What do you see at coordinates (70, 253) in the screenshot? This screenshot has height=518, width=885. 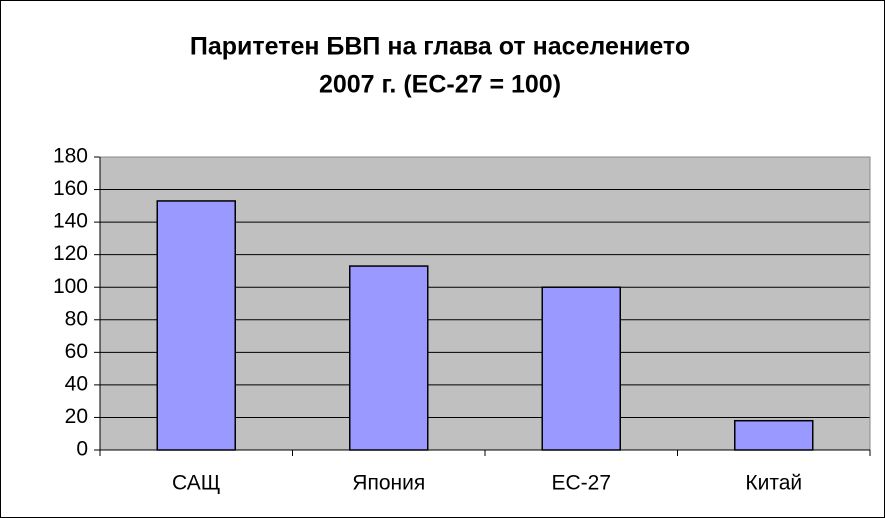 I see `y-tick-label: 120` at bounding box center [70, 253].